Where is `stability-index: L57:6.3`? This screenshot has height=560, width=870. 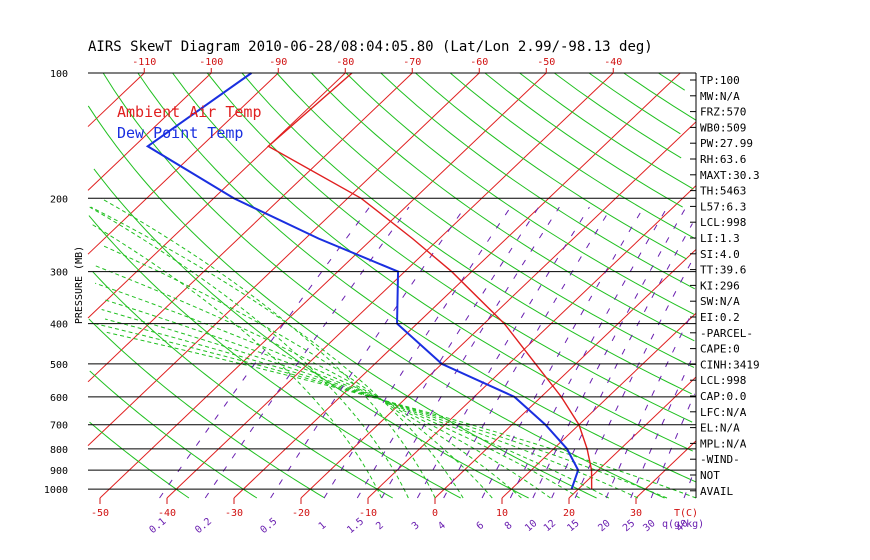
stability-index: L57:6.3 is located at coordinates (723, 206).